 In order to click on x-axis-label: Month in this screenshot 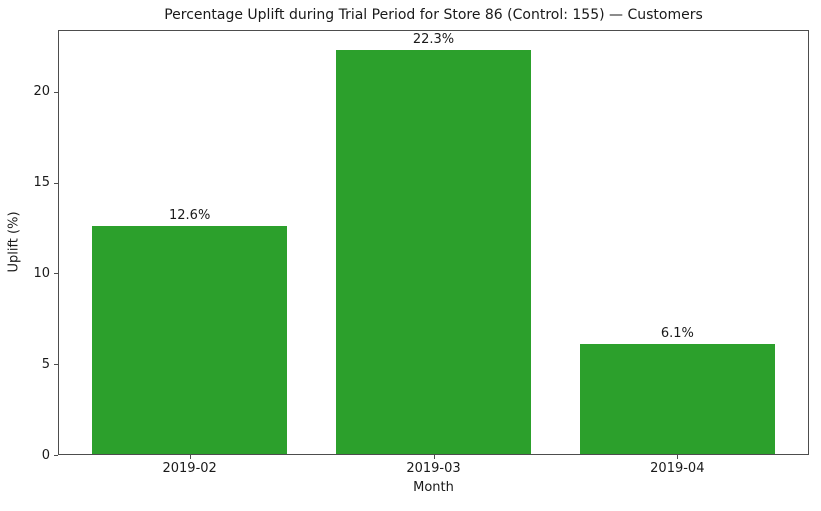, I will do `click(433, 487)`.